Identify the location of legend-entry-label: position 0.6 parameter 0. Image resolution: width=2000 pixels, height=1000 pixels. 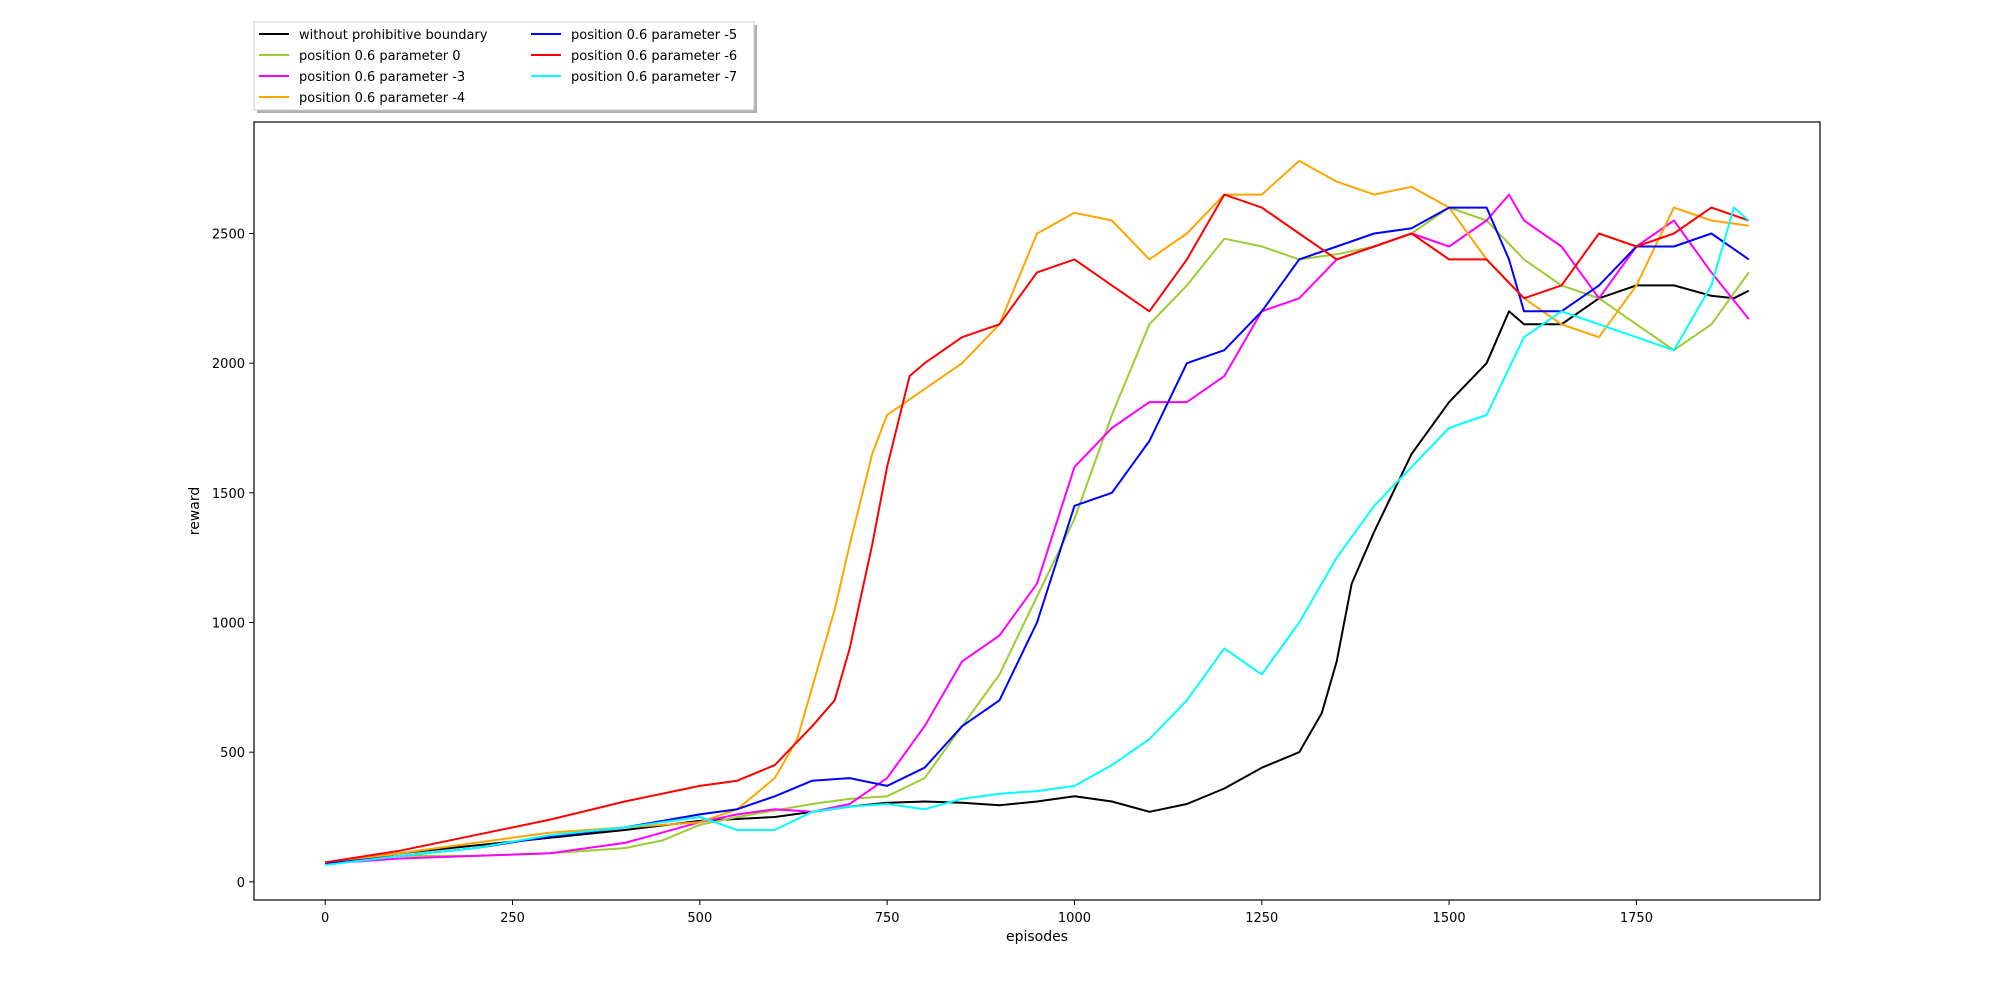
(379, 56).